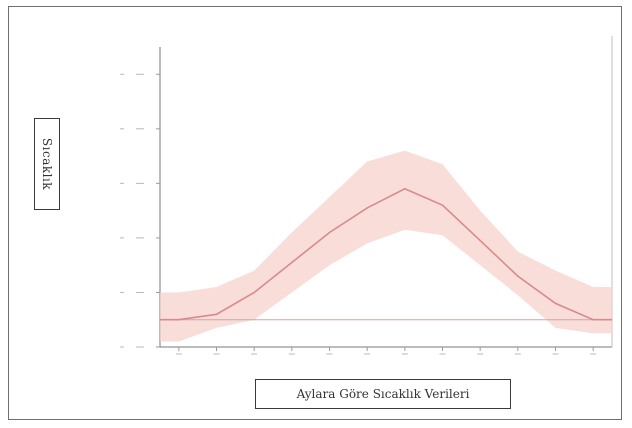 The image size is (632, 428). I want to click on y-axis-label-box: Sıcaklık, so click(47, 164).